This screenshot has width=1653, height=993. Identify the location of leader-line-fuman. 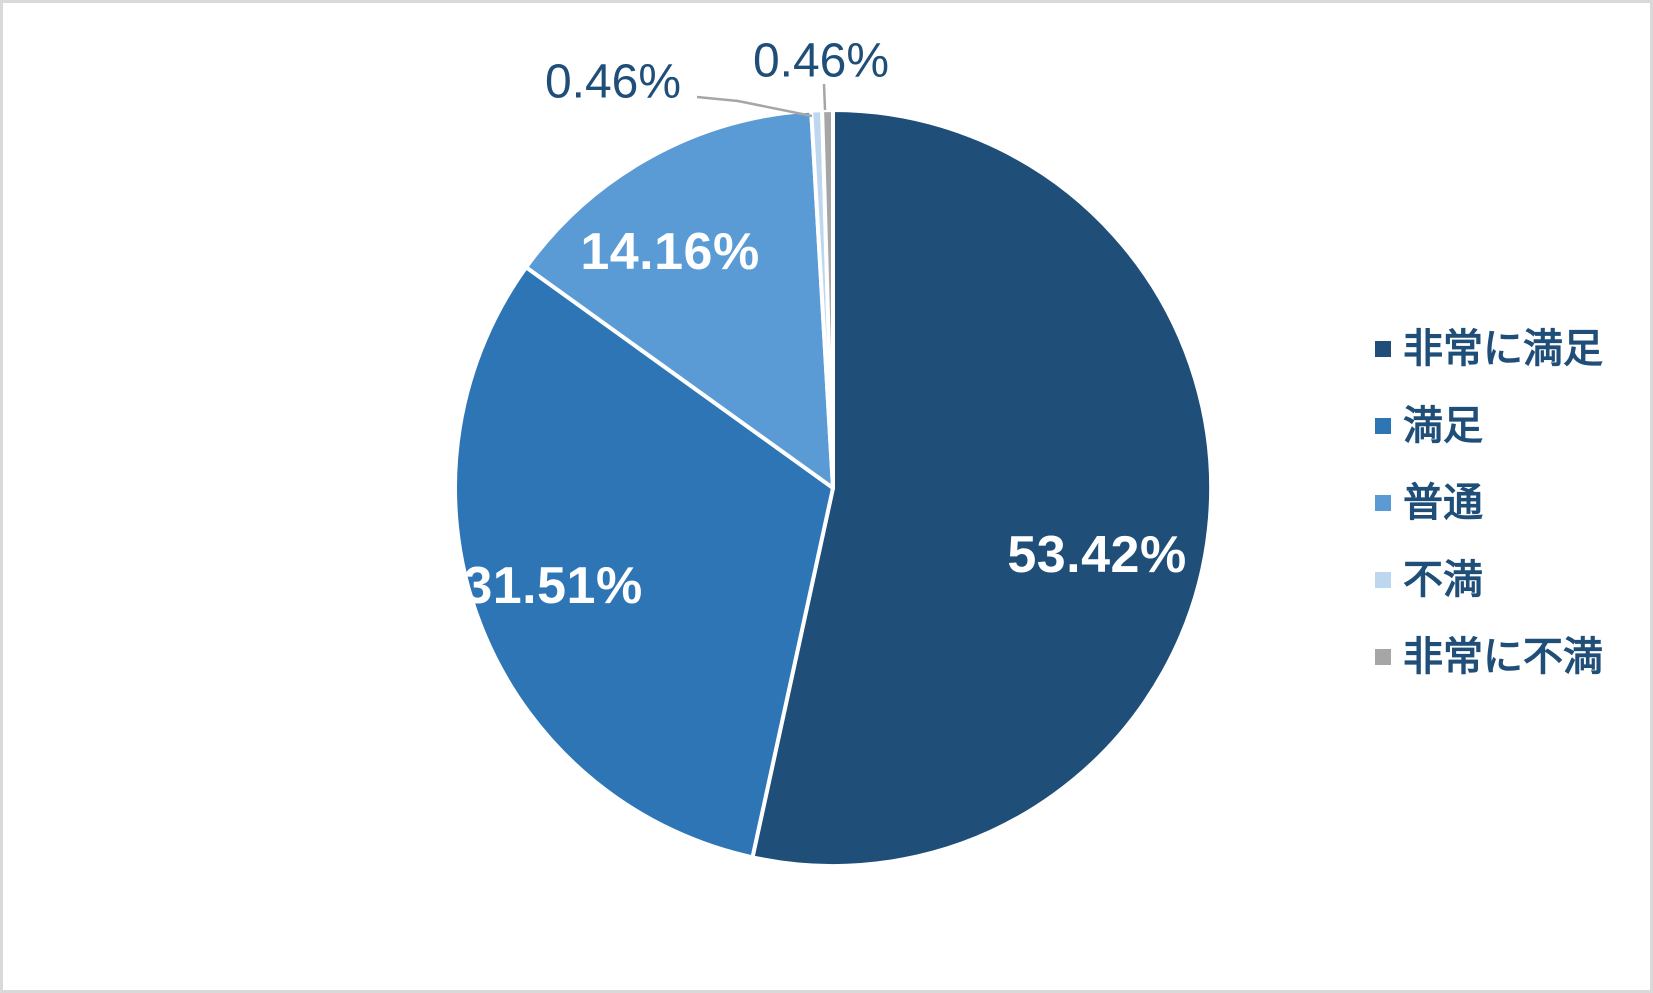
(754, 106).